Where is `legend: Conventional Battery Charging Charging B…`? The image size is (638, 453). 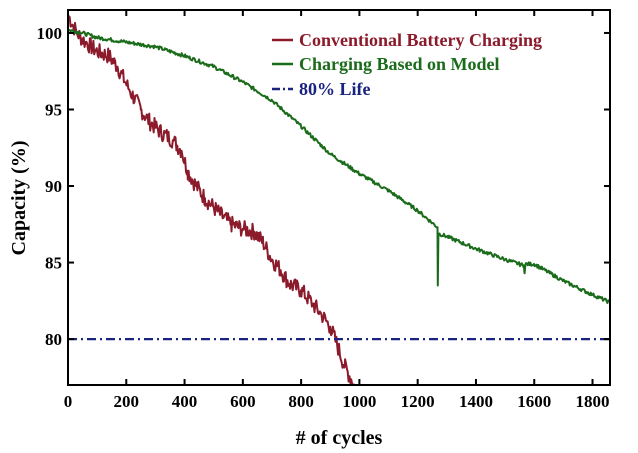 legend: Conventional Battery Charging Charging B… is located at coordinates (407, 64).